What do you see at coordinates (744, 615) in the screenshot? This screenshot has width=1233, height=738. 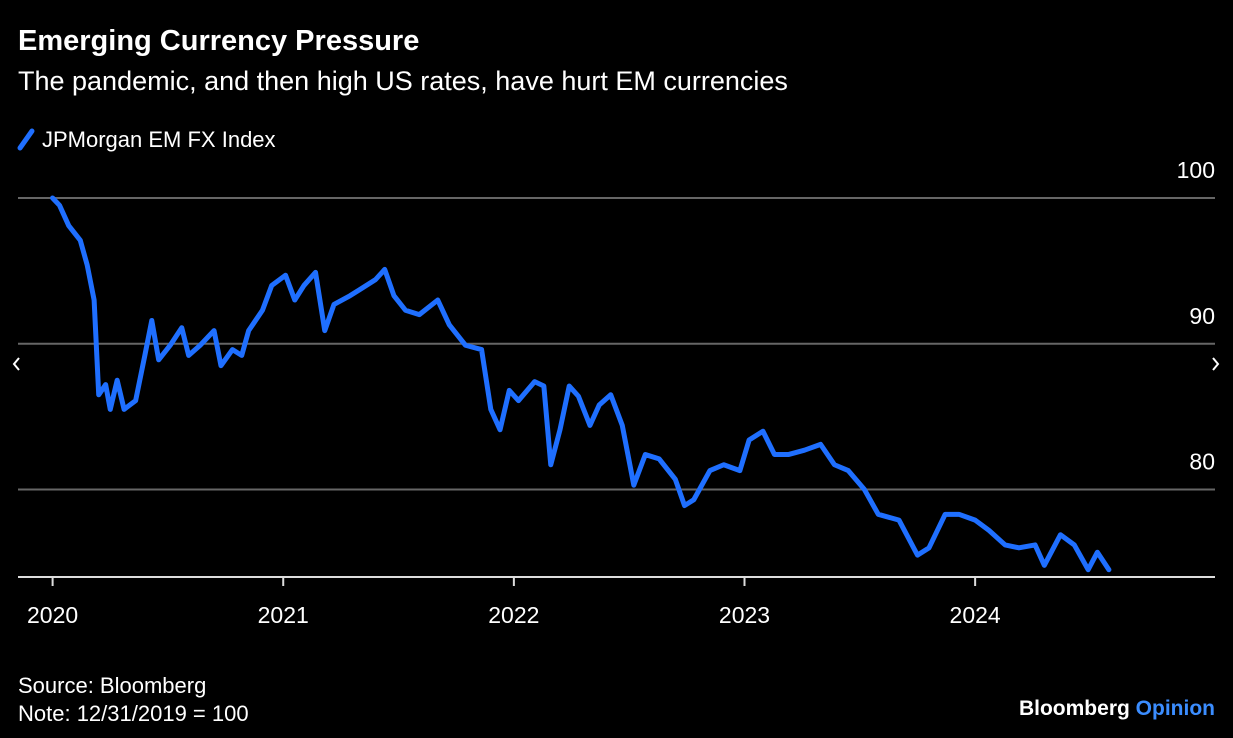 I see `x-tick-label: 2023` at bounding box center [744, 615].